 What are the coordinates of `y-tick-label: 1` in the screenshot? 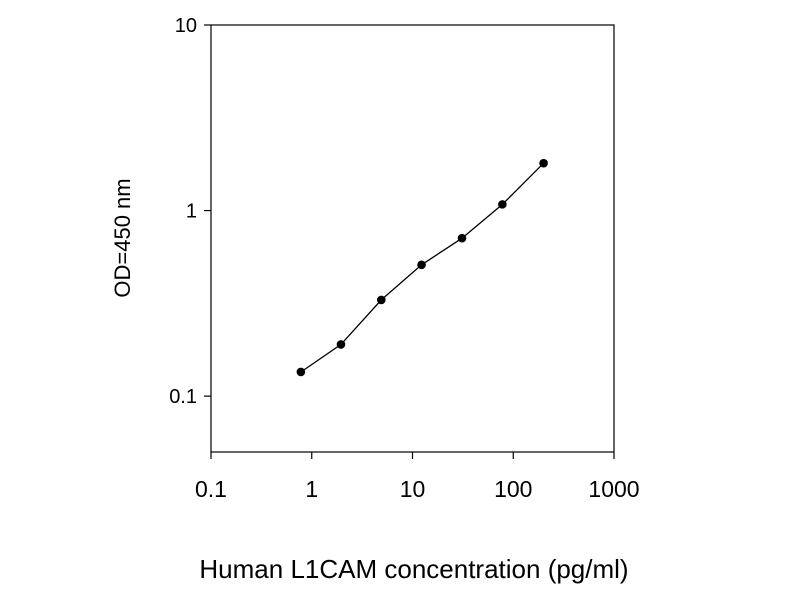 It's located at (191, 212).